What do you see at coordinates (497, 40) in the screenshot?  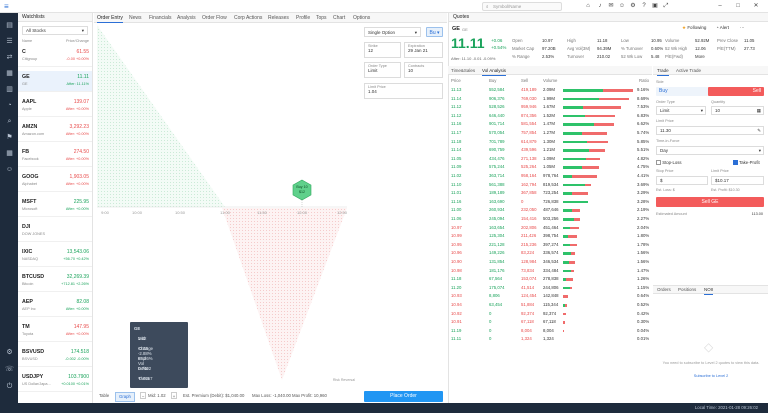 I see `quote-change: +0.06` at bounding box center [497, 40].